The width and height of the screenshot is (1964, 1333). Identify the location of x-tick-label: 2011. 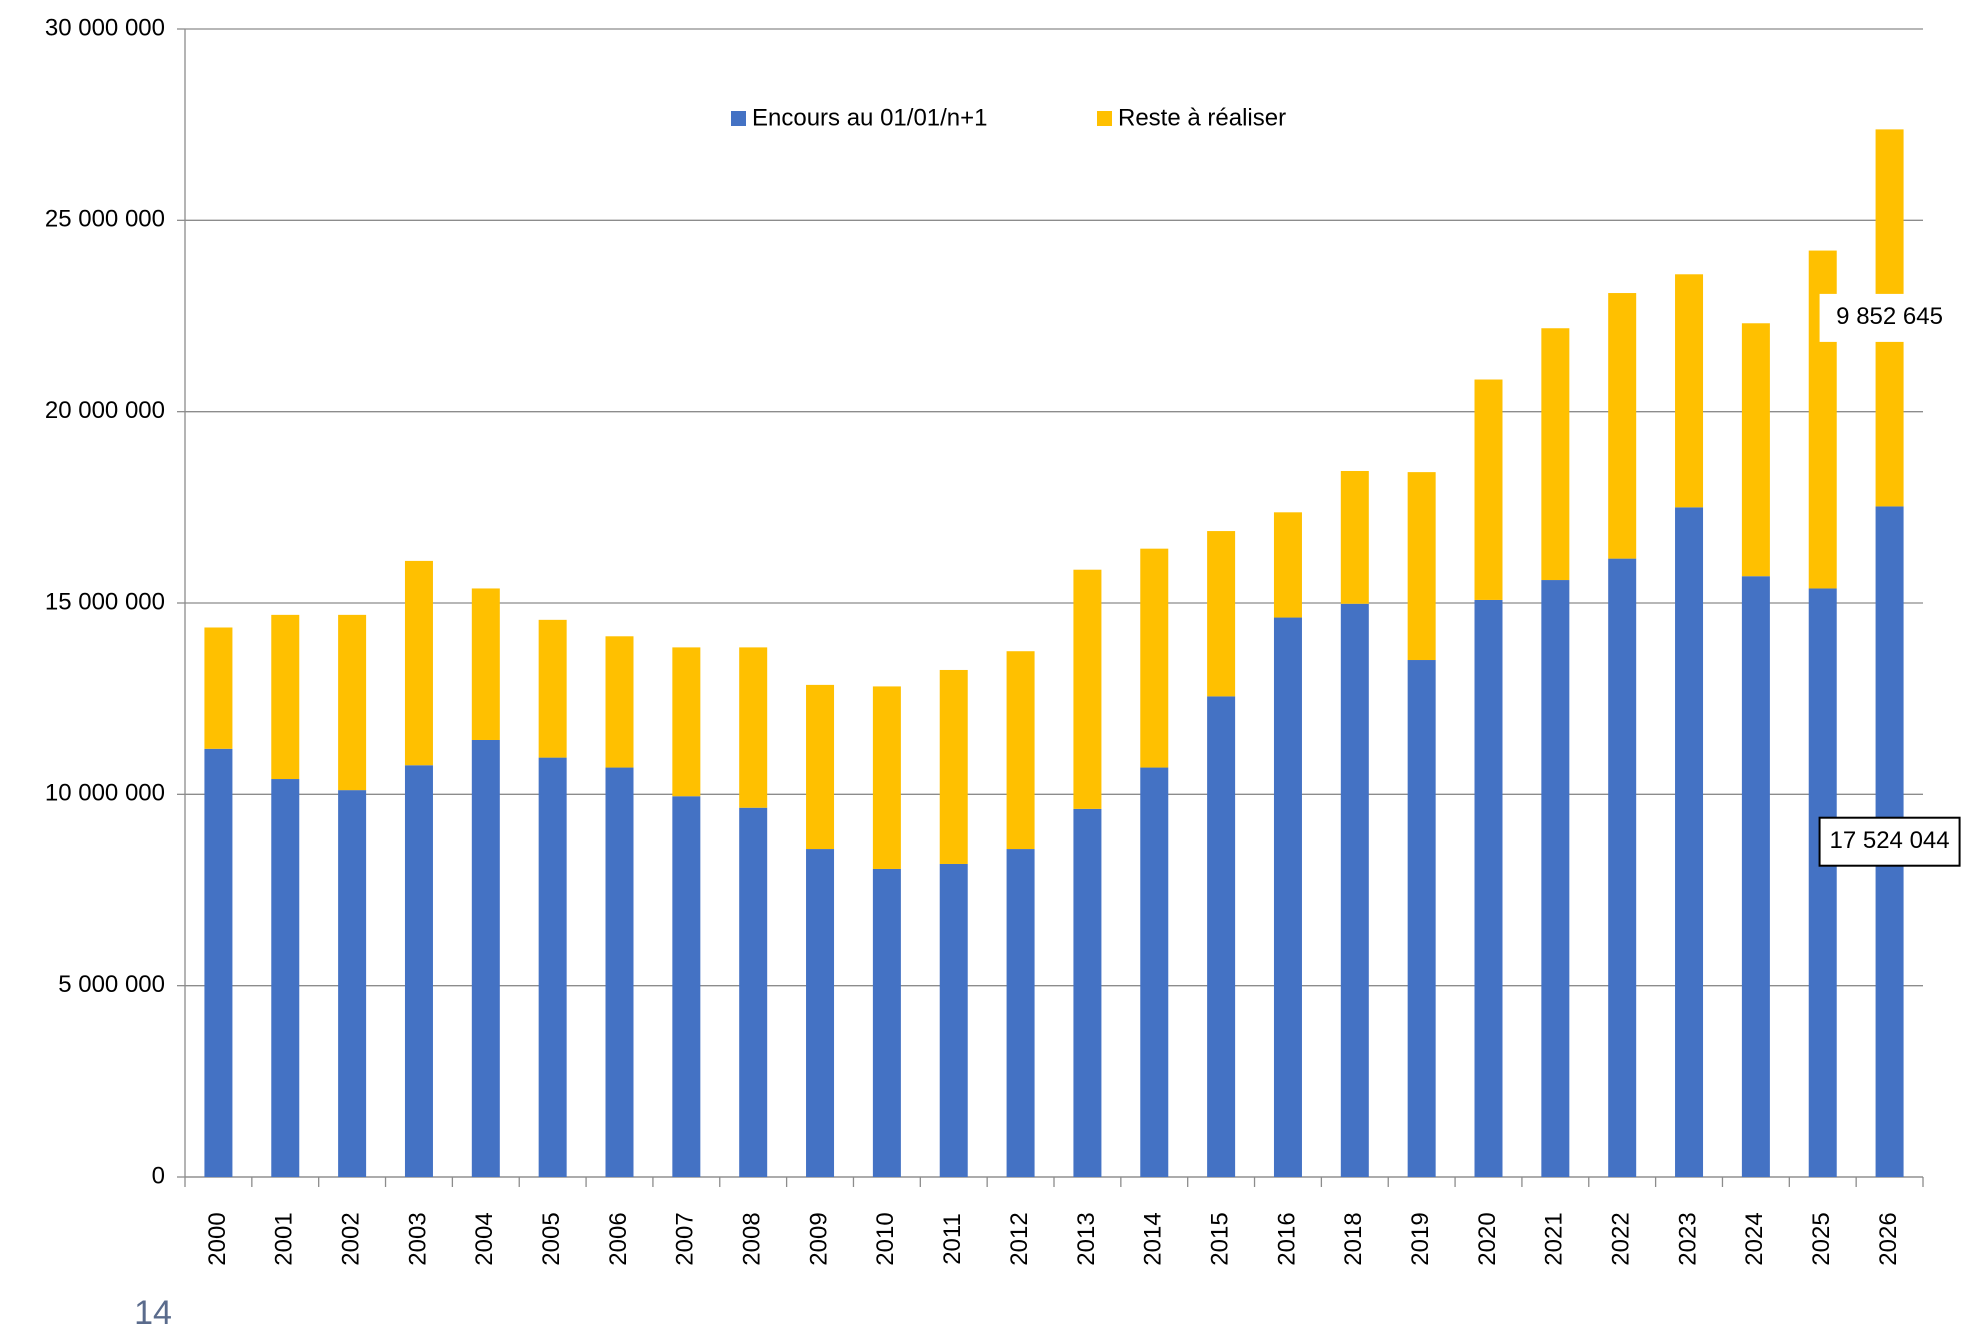
(952, 1239).